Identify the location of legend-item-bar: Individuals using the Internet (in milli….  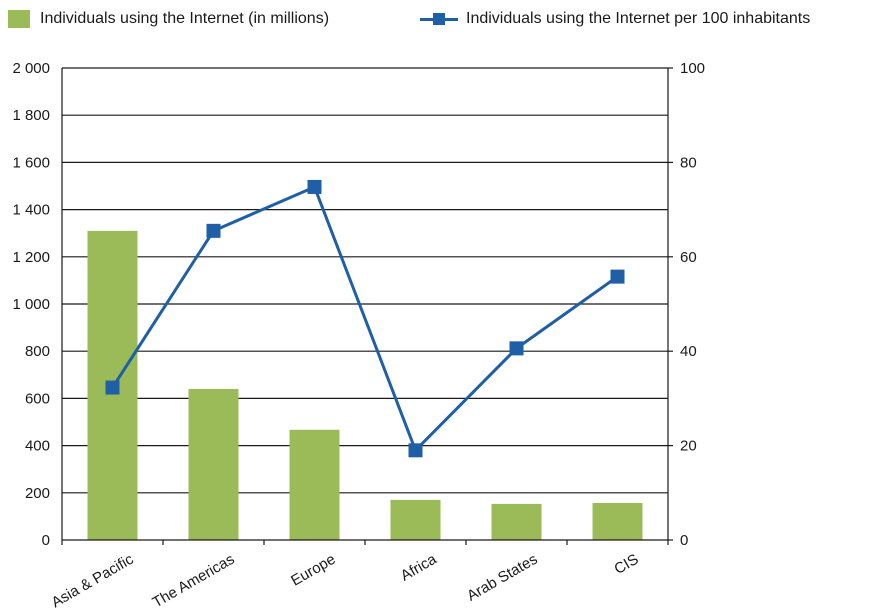
(168, 19).